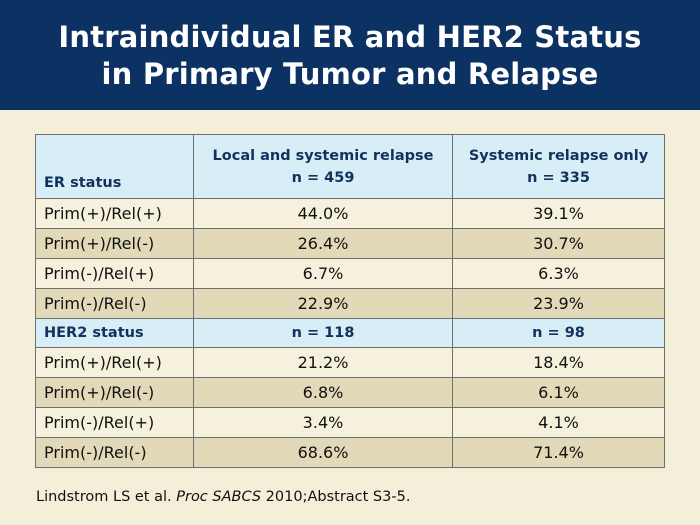  I want to click on her2-status-header: HER2 status, so click(114, 333).